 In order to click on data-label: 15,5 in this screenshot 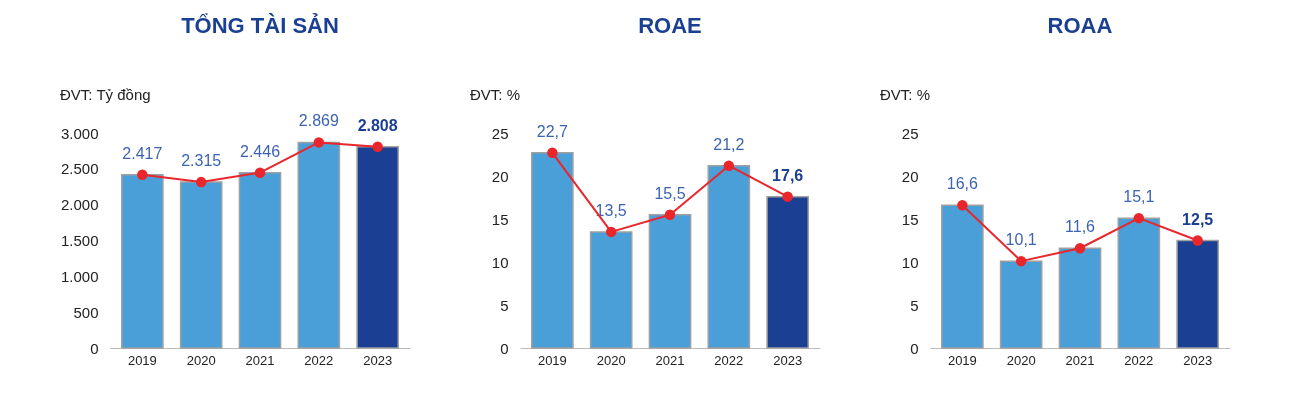, I will do `click(670, 193)`.